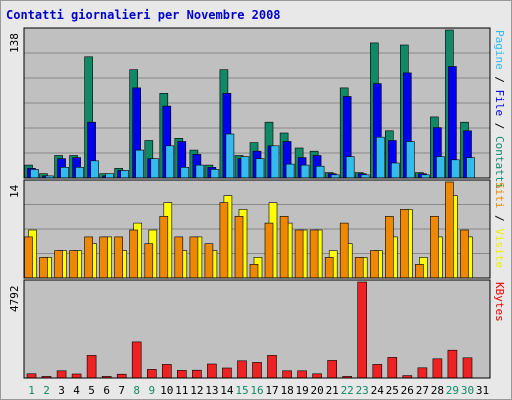 The height and width of the screenshot is (400, 512). I want to click on x-tick-label-day-2: 2, so click(46, 390).